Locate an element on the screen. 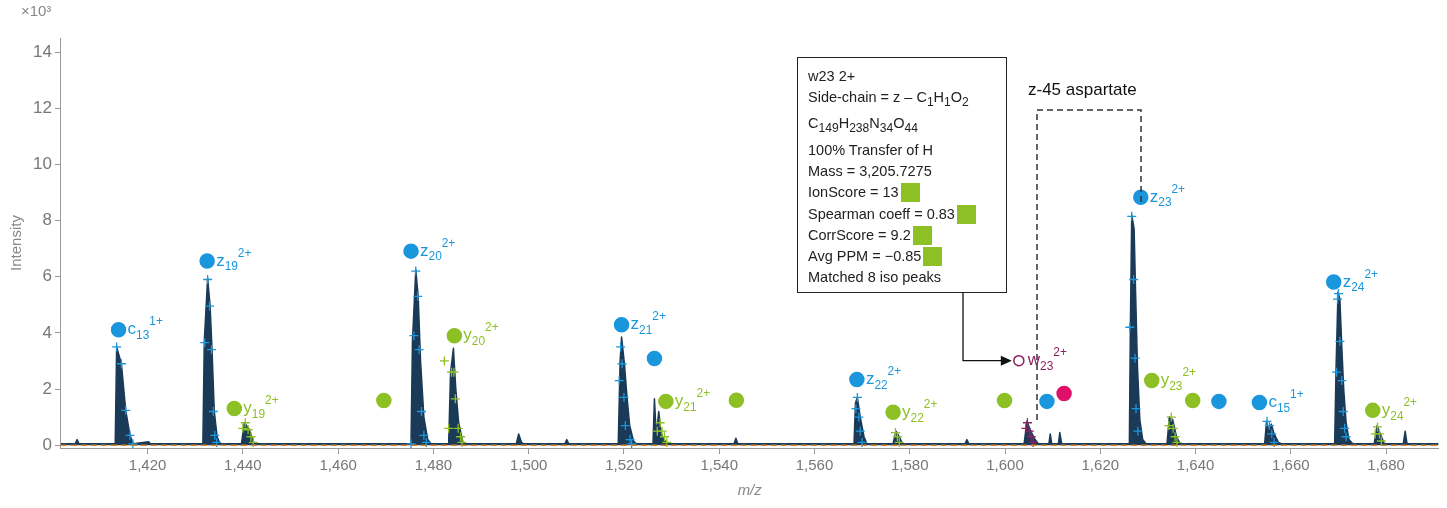 The height and width of the screenshot is (508, 1447). y-tick-label: 8 is located at coordinates (47, 220).